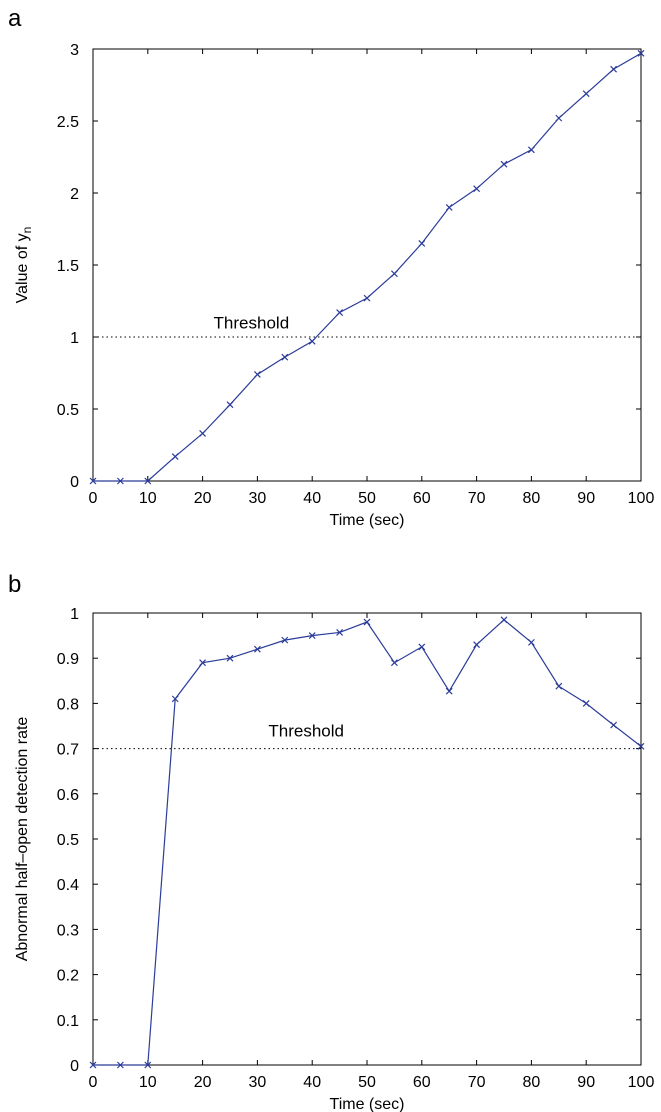  Describe the element at coordinates (68, 976) in the screenshot. I see `y-tick-label: 0.2` at that location.